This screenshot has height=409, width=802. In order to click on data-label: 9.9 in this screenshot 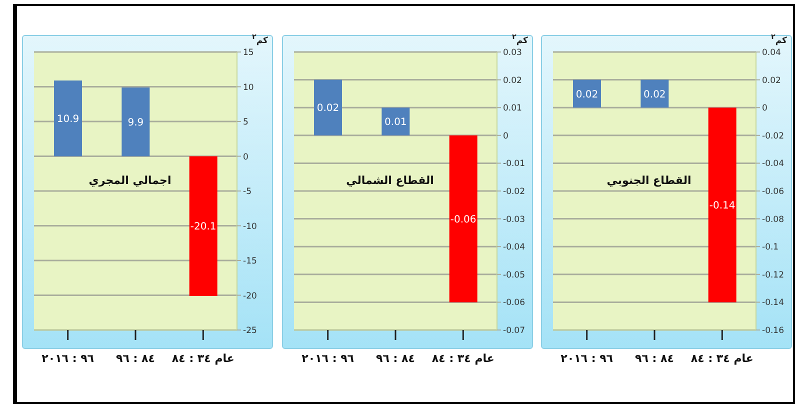, I will do `click(136, 122)`.